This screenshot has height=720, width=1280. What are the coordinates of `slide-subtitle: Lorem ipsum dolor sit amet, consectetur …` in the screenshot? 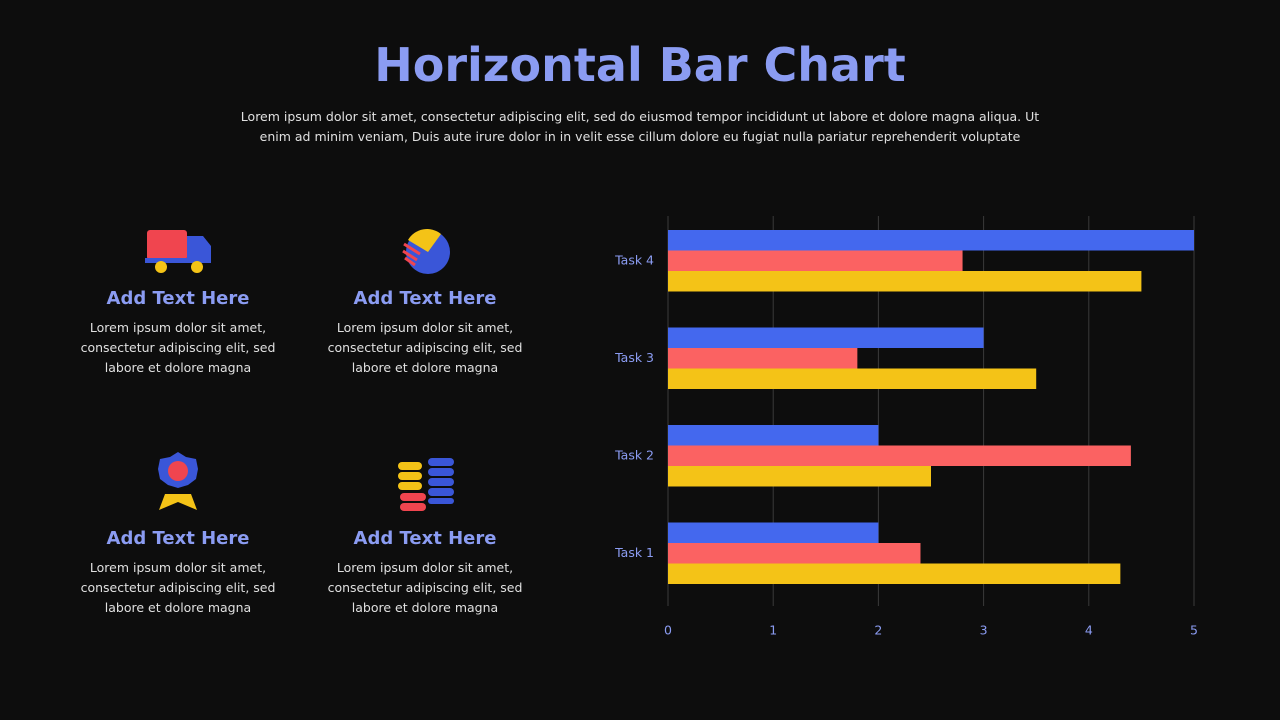 It's located at (640, 126).